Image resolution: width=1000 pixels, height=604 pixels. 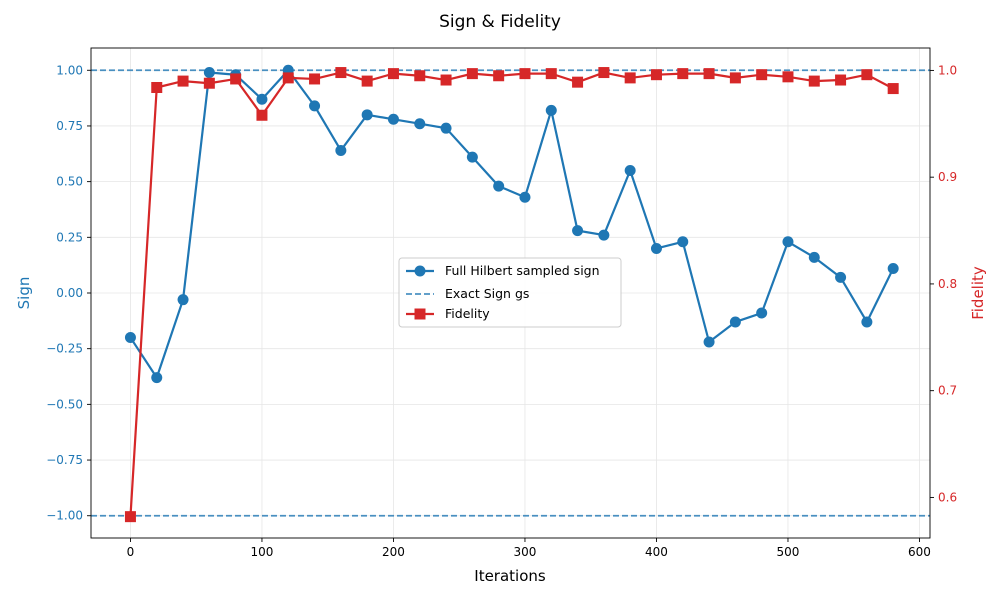 I want to click on y-right-tick-label: 0.6, so click(x=947, y=497).